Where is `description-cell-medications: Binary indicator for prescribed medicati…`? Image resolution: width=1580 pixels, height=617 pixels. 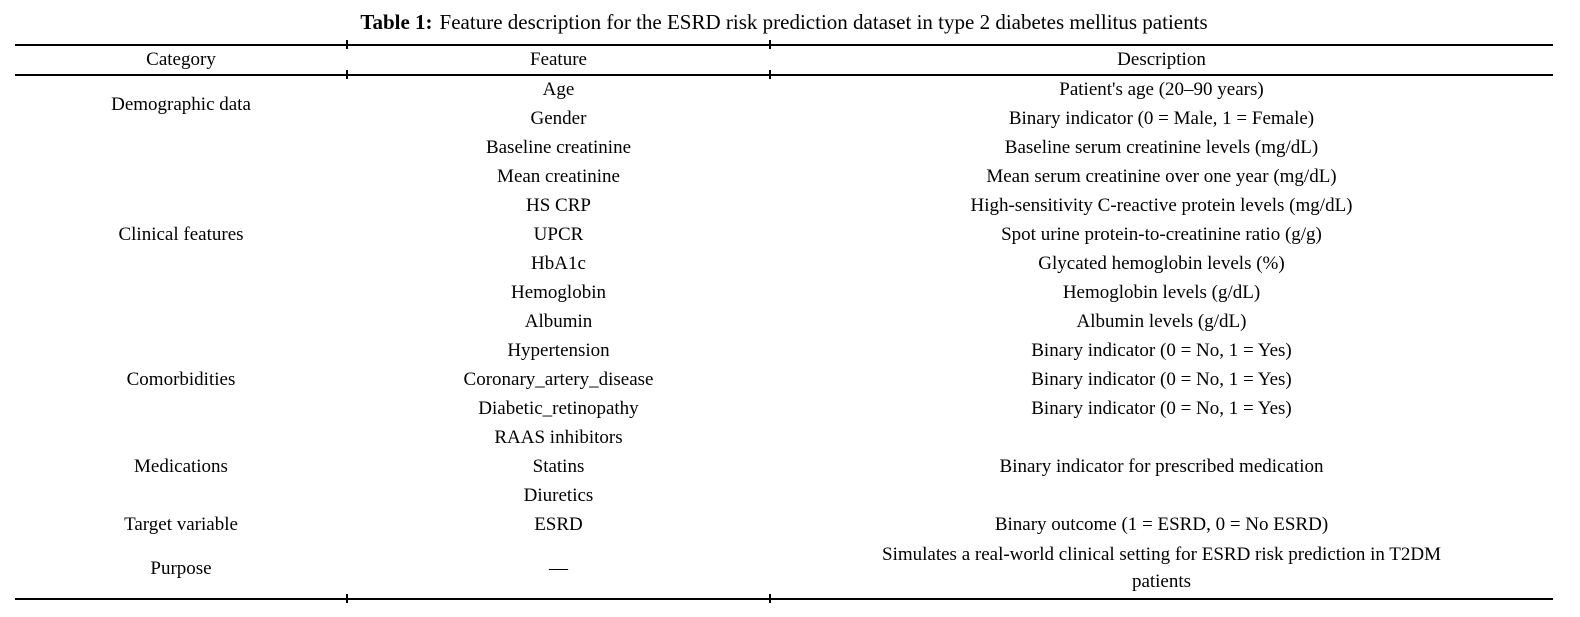
description-cell-medications: Binary indicator for prescribed medicati… is located at coordinates (1161, 467).